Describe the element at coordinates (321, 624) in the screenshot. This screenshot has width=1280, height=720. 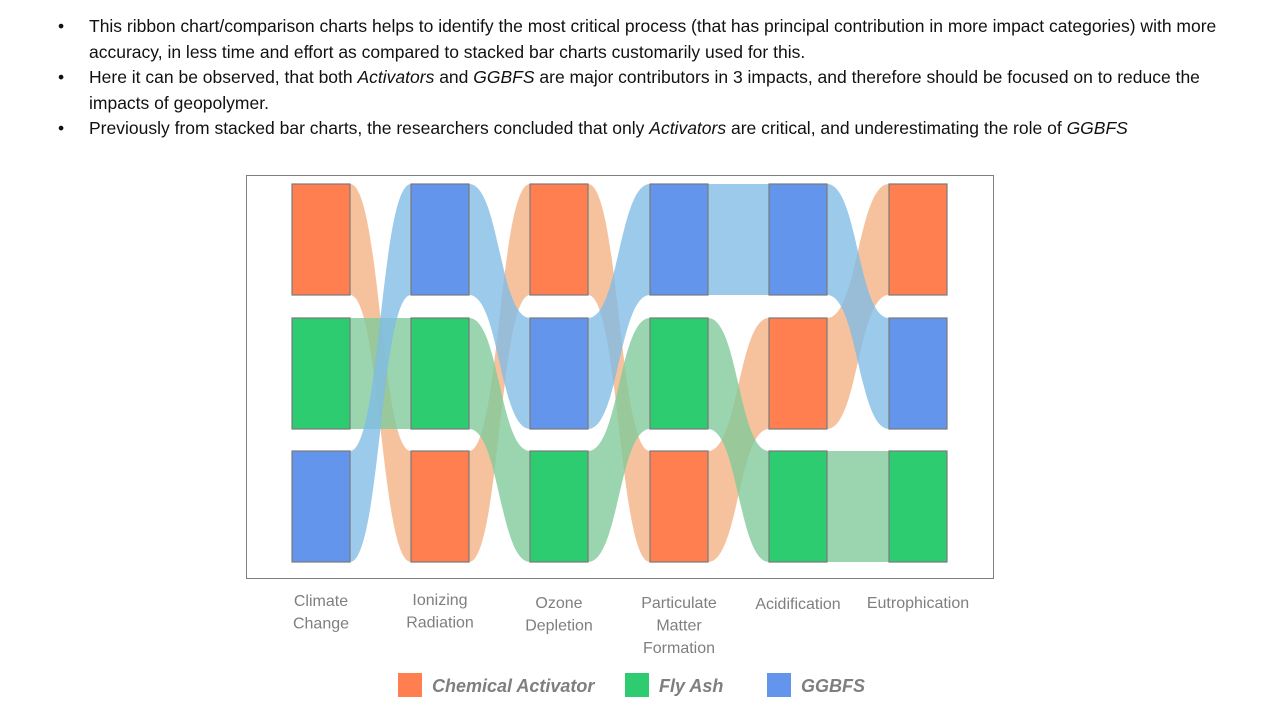
I see `category-label-line: Change` at that location.